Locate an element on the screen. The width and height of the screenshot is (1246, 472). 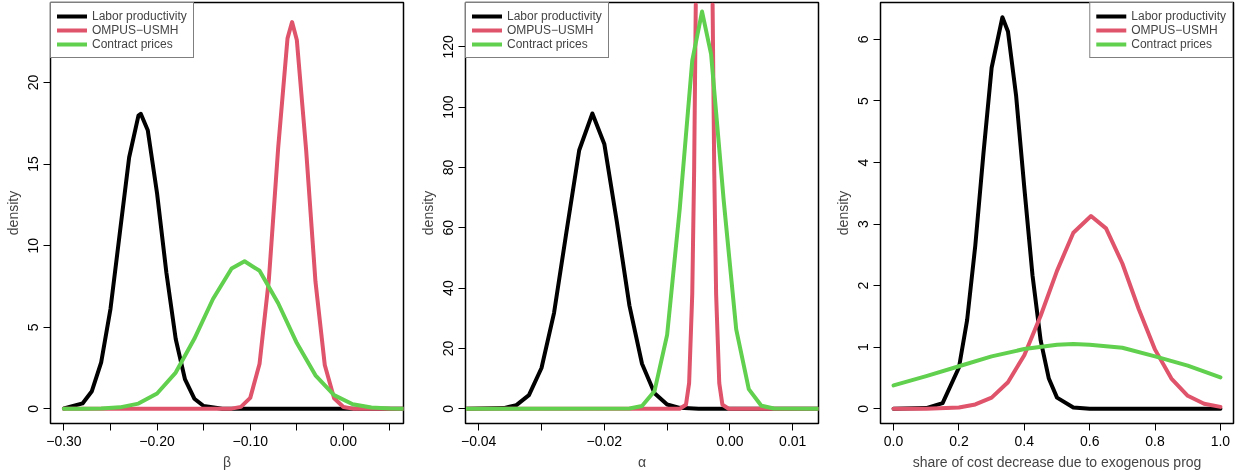
y-tick-label: 2 is located at coordinates (863, 285).